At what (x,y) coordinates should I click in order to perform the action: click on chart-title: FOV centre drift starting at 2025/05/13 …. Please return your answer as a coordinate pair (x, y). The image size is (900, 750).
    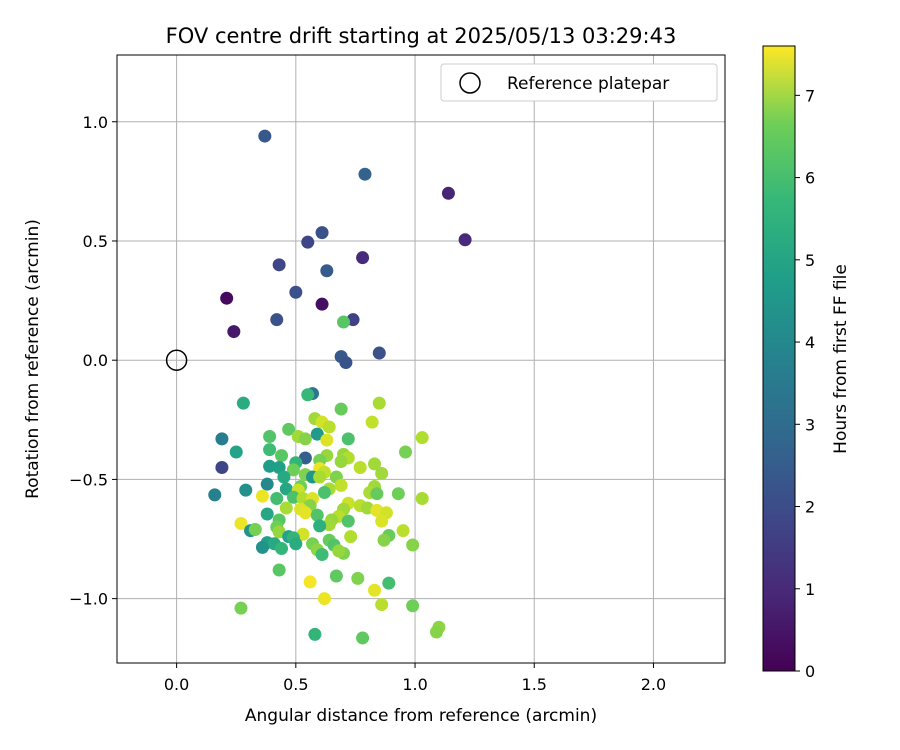
    Looking at the image, I should click on (421, 36).